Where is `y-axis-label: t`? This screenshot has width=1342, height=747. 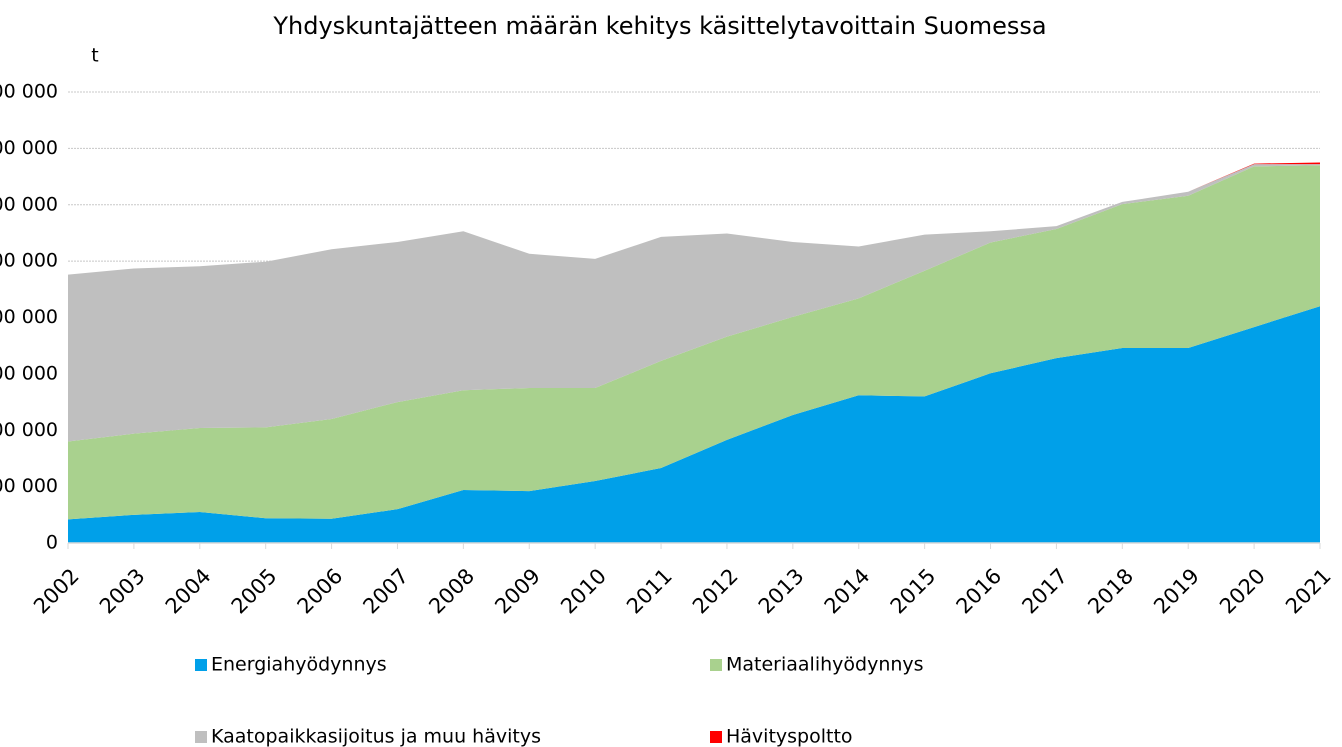
y-axis-label: t is located at coordinates (94, 56).